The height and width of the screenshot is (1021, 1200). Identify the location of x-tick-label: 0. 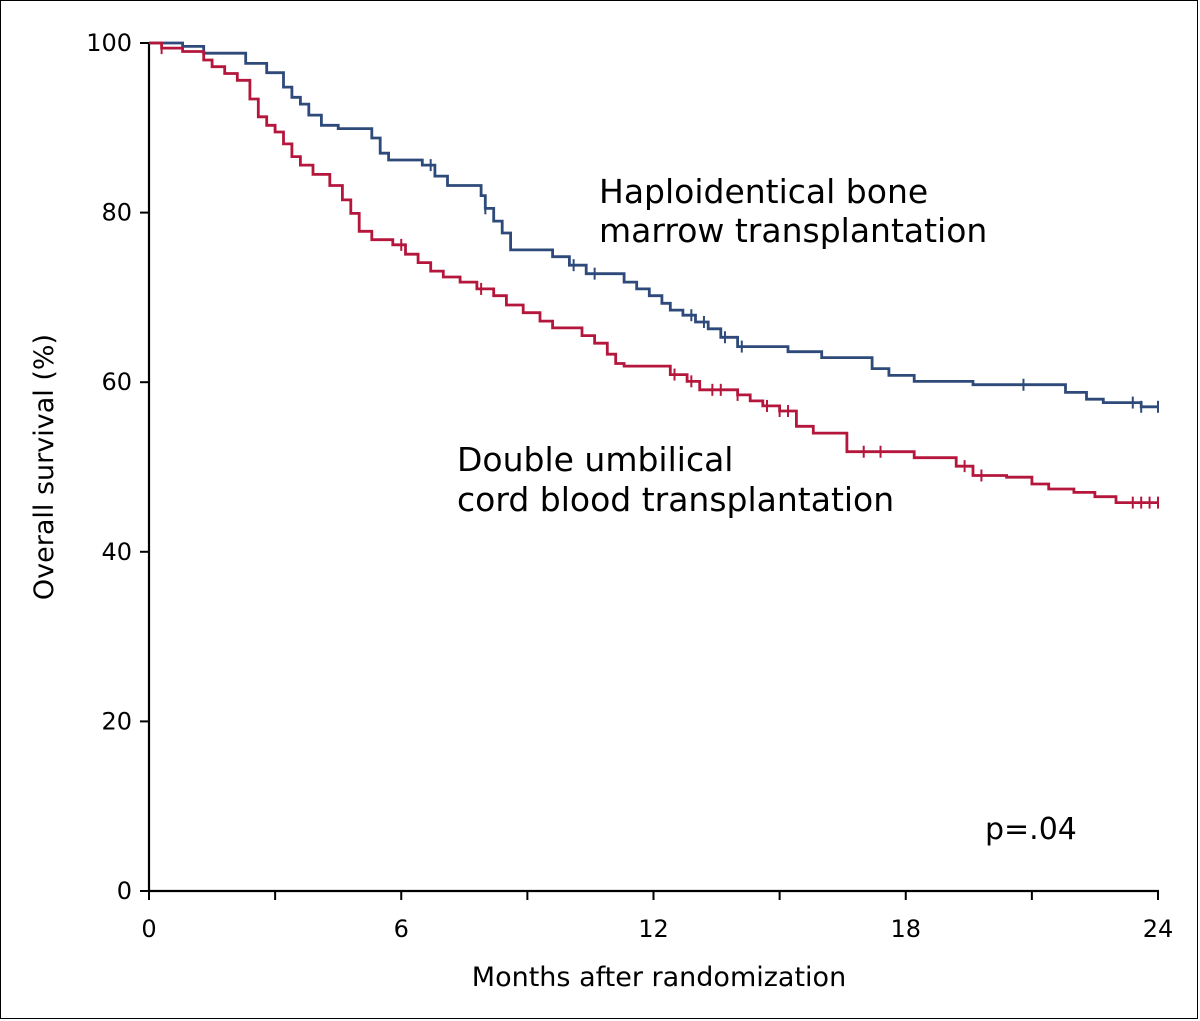
(148, 929).